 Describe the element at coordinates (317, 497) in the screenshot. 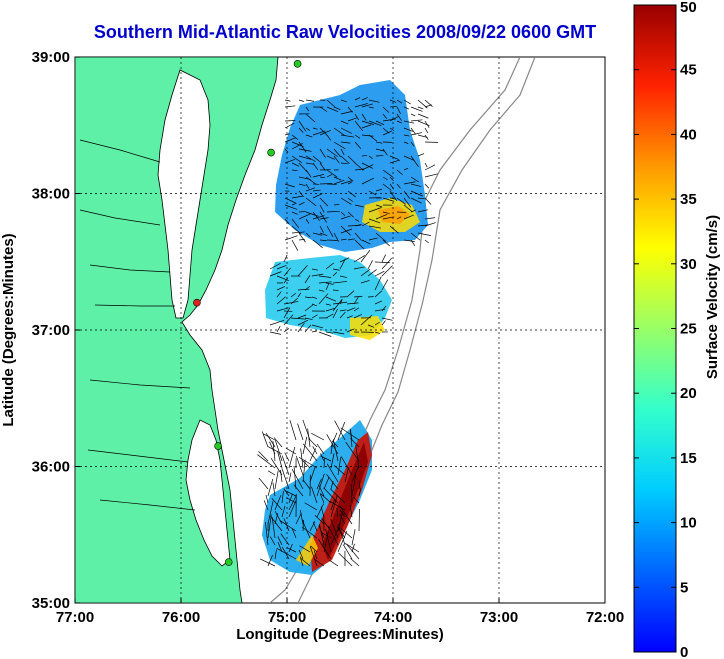

I see `velocity-field-south` at that location.